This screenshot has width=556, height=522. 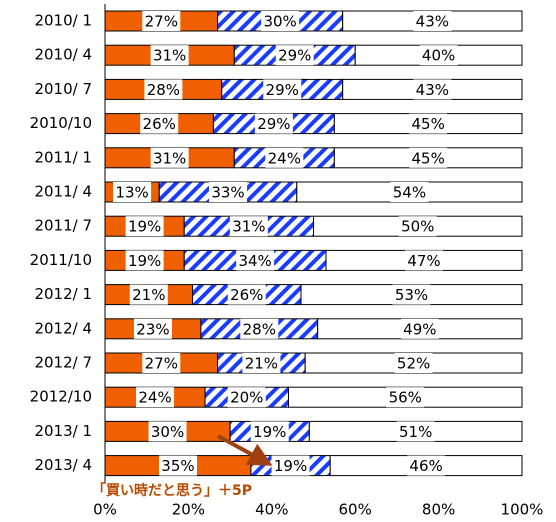 What do you see at coordinates (63, 363) in the screenshot?
I see `y-tick-label: 2012/ 7` at bounding box center [63, 363].